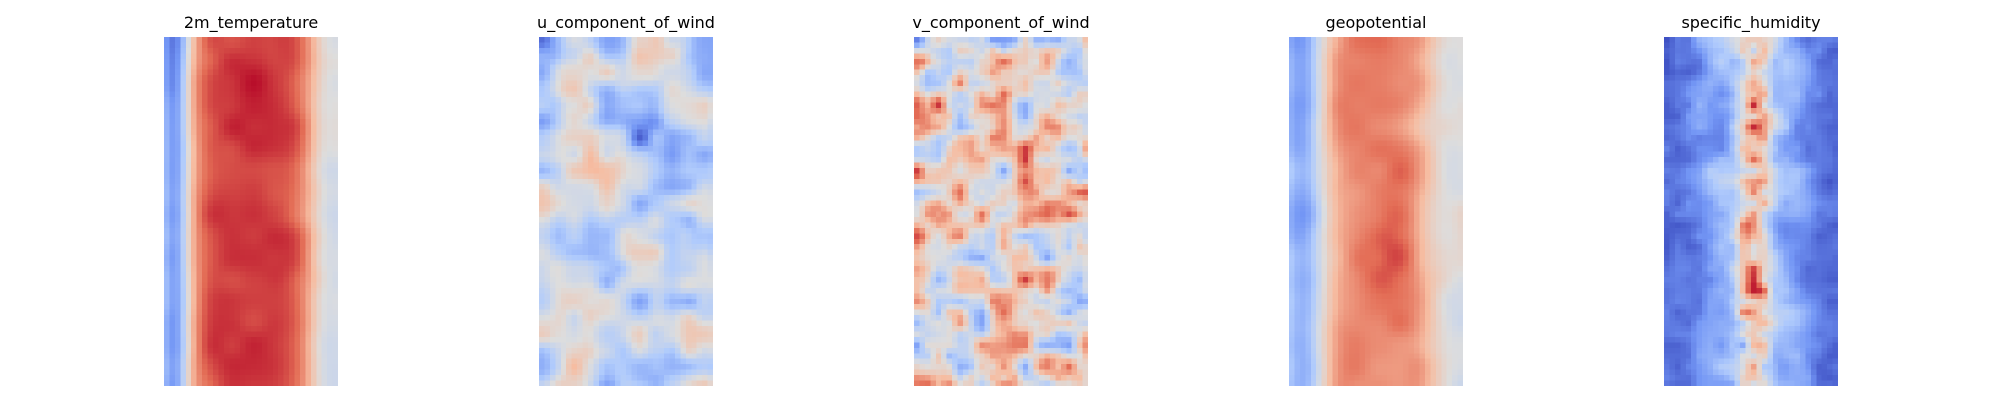 This screenshot has height=400, width=2000. I want to click on heatmap-title: u_component_of_wind, so click(626, 22).